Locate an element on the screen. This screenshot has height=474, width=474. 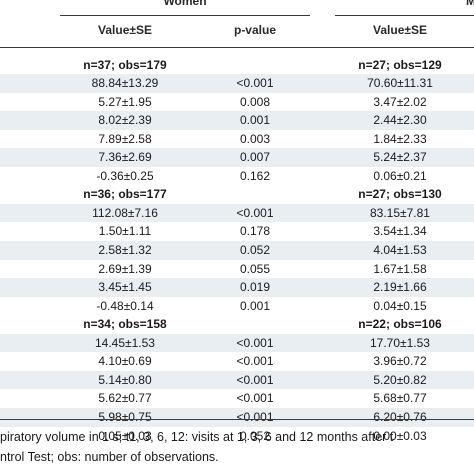
women-value-cell: 5.27±1.95 is located at coordinates (125, 101).